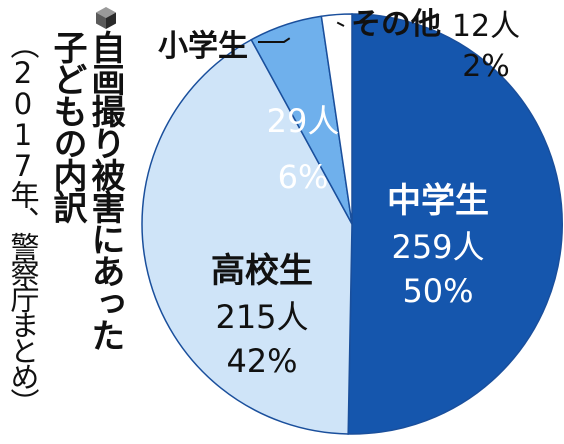 The image size is (564, 444). I want to click on slice-label-name-3: その他, so click(396, 24).